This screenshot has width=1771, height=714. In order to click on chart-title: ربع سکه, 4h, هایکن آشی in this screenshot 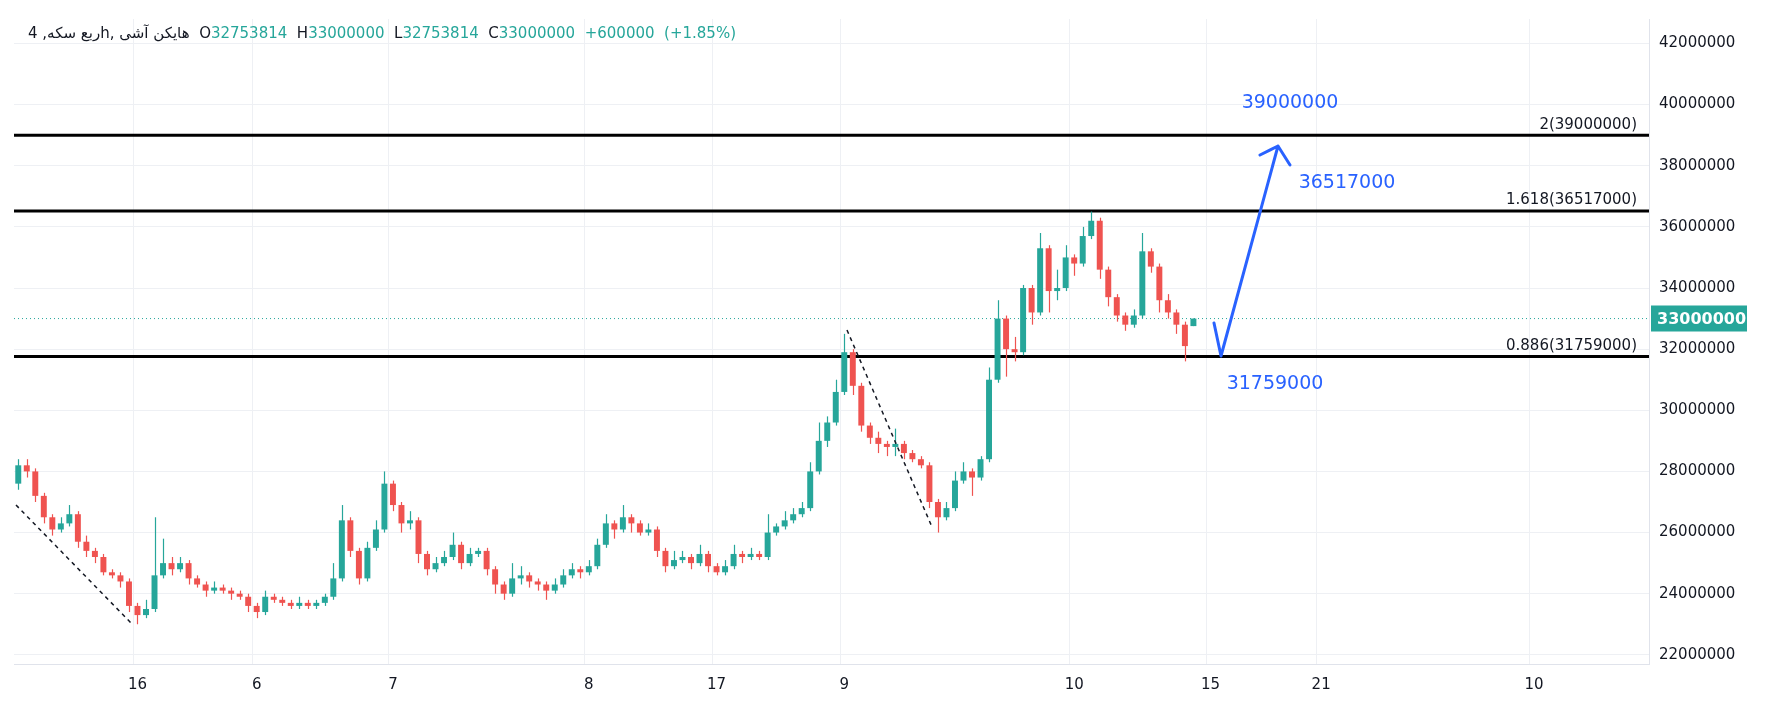, I will do `click(109, 33)`.